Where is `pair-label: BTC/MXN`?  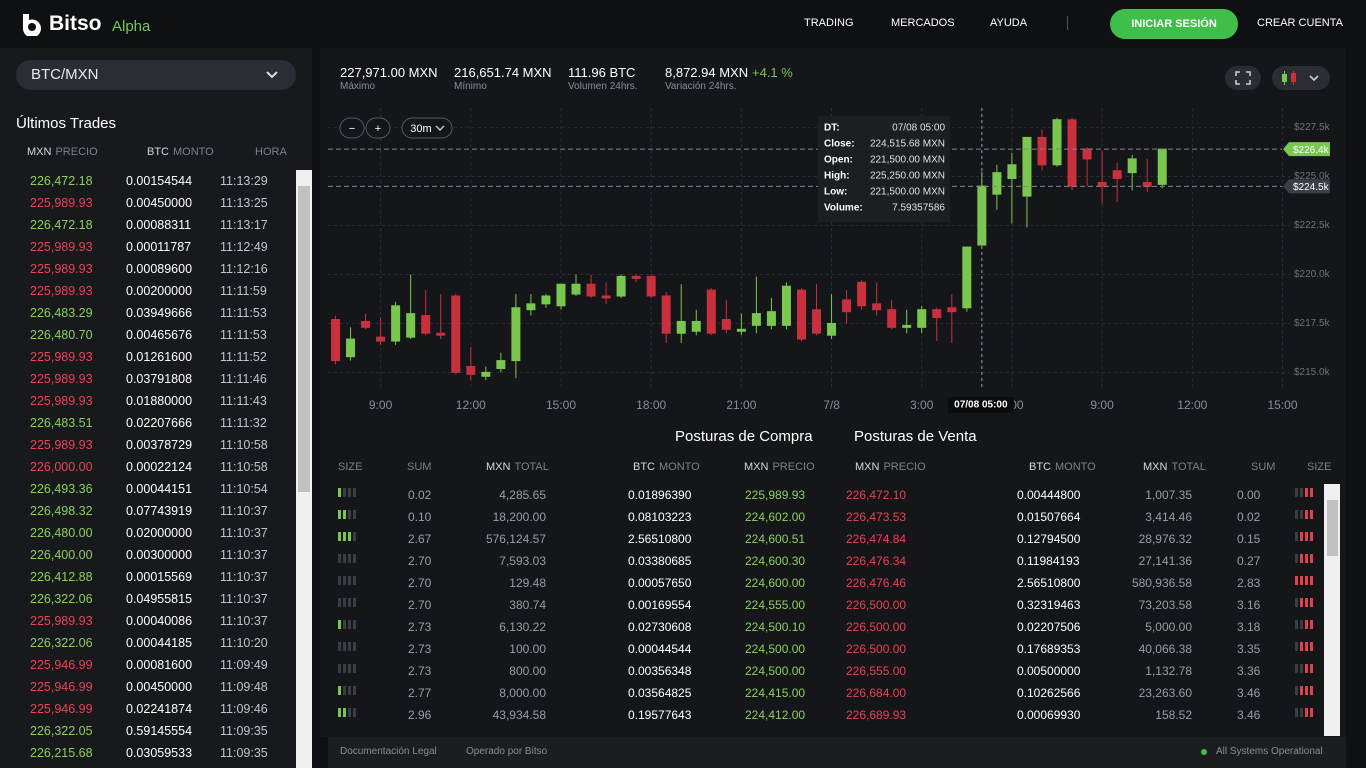
pair-label: BTC/MXN is located at coordinates (65, 74).